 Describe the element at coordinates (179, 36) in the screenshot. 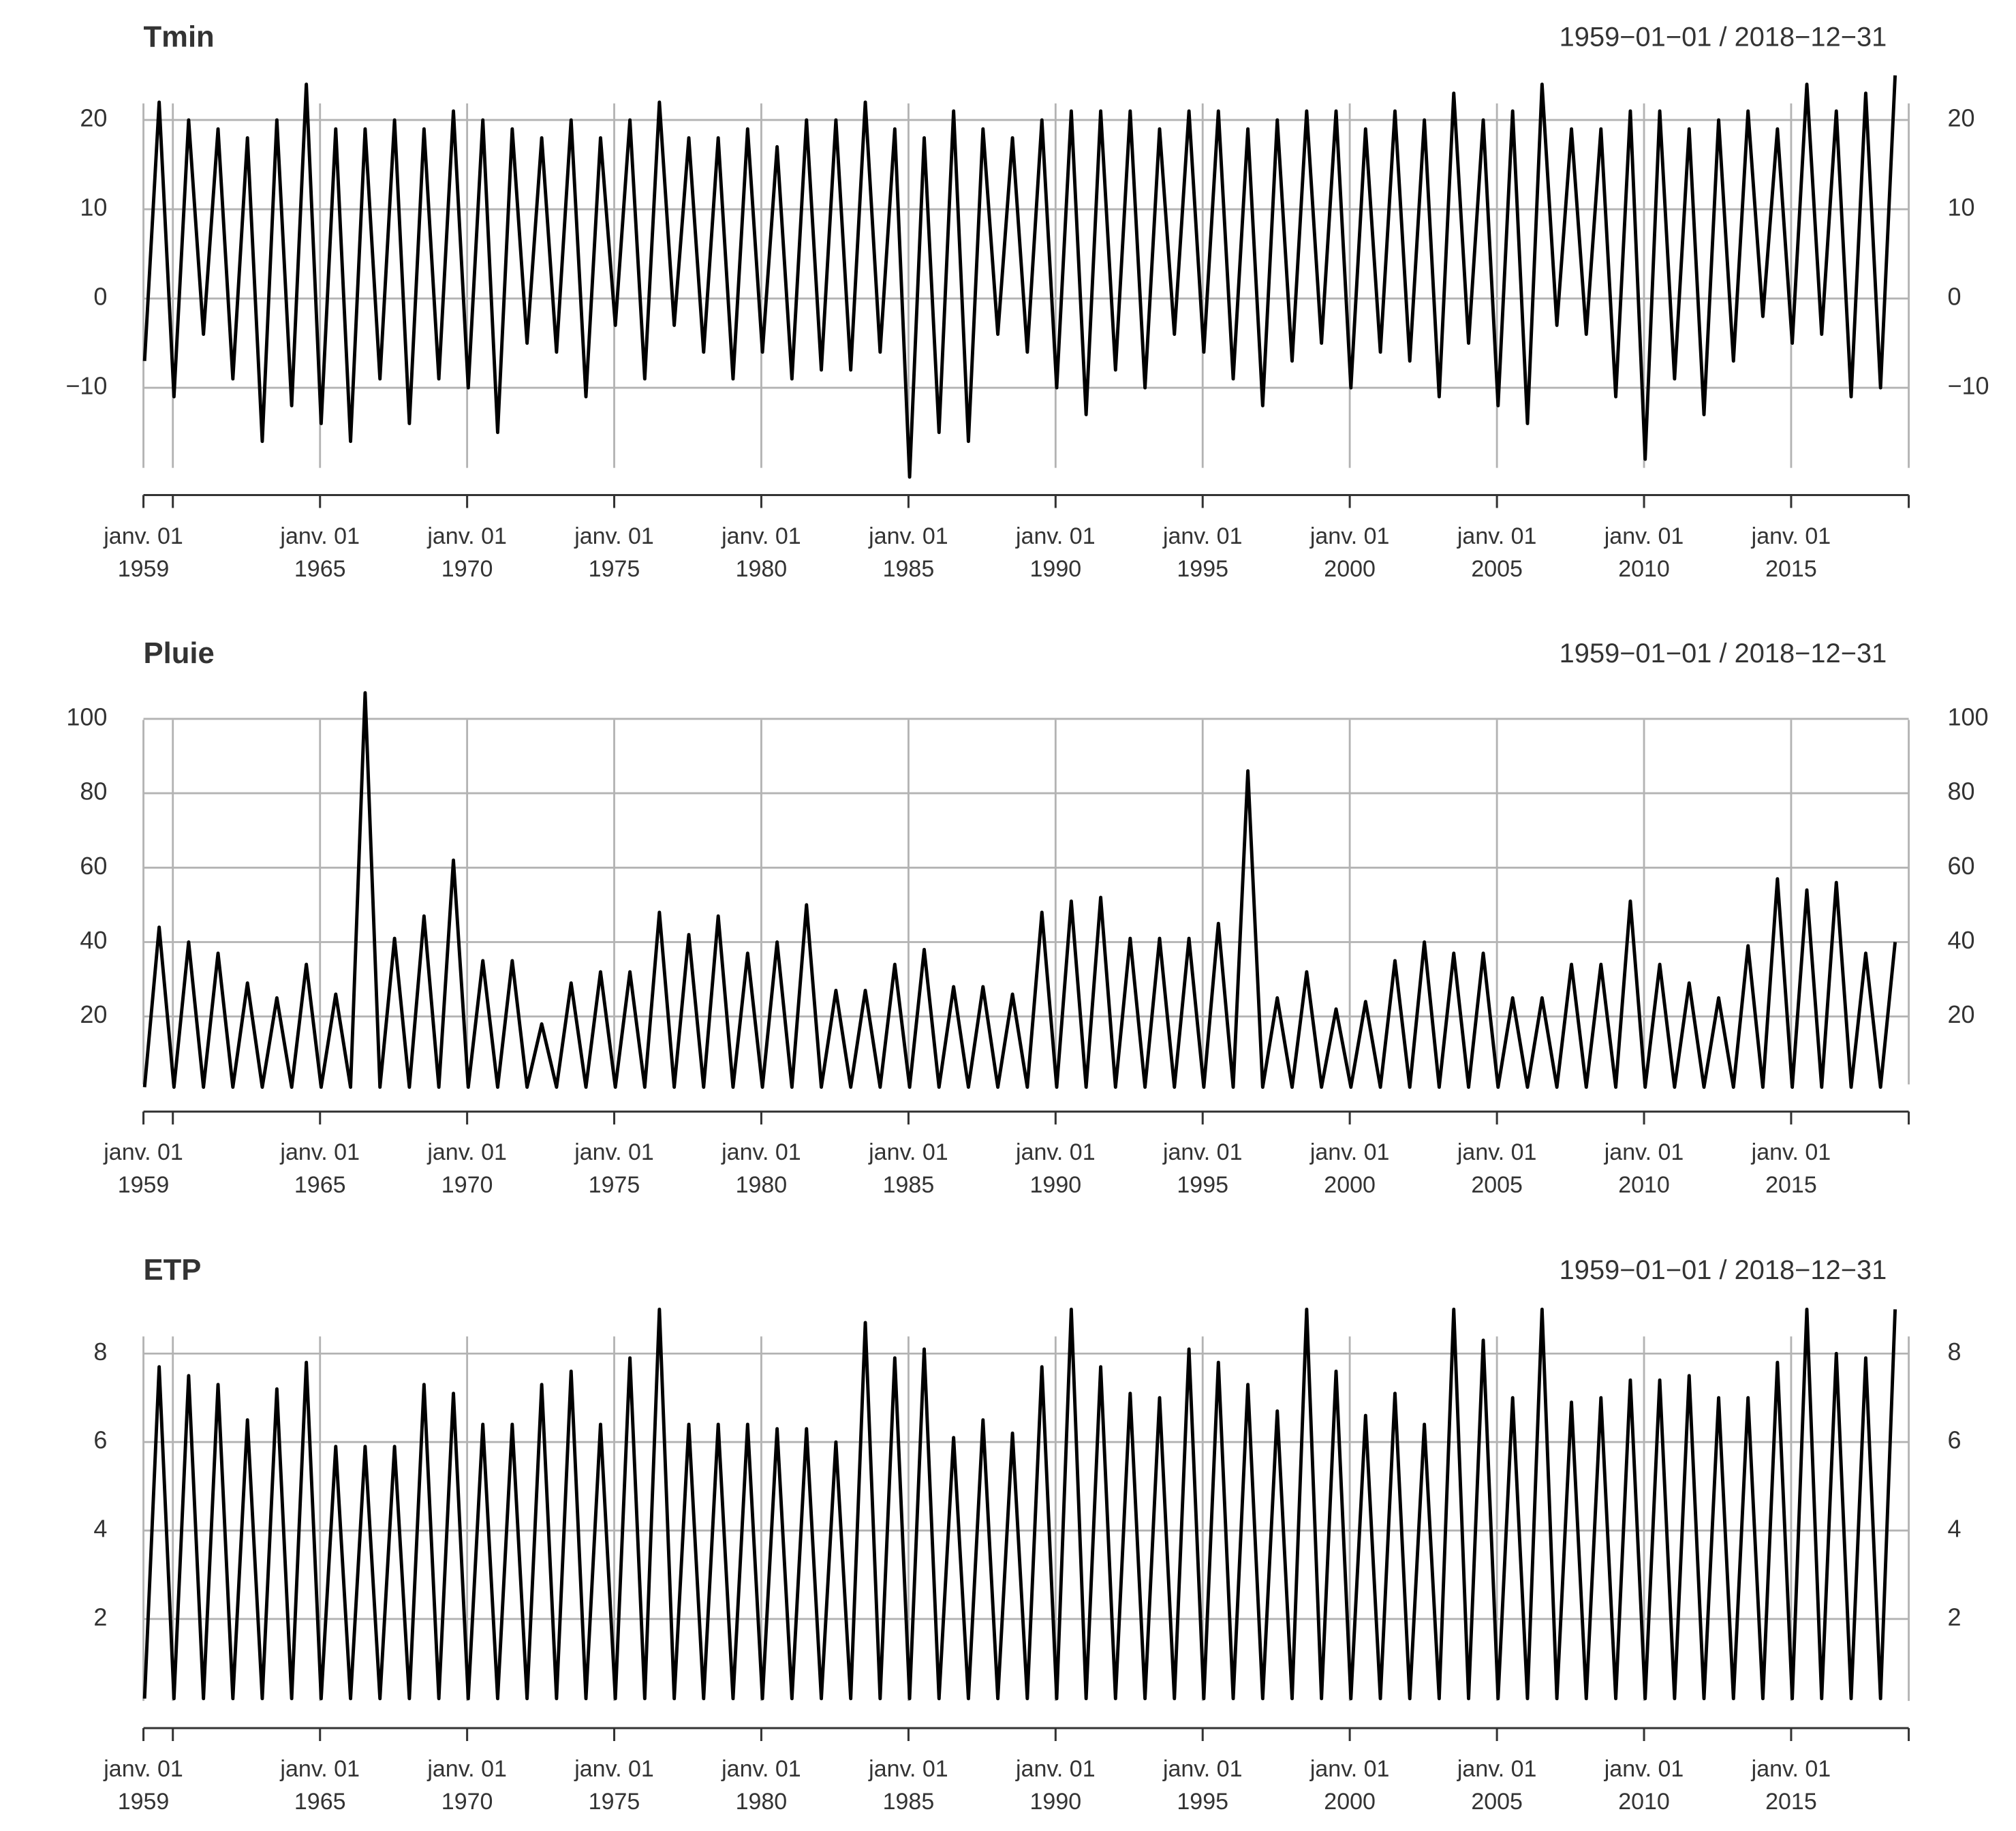

I see `chart-title: Tmin` at that location.